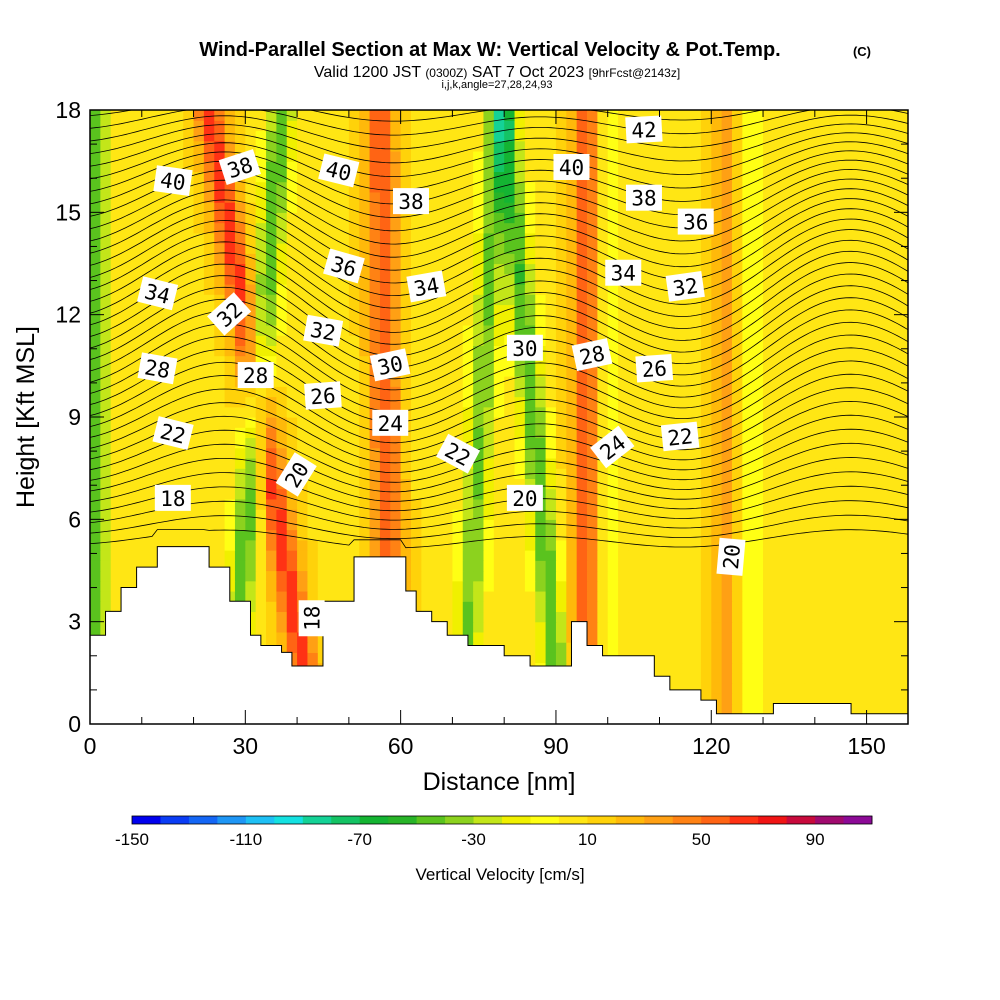  Describe the element at coordinates (403, 820) in the screenshot. I see `colorbar-swatch` at that location.